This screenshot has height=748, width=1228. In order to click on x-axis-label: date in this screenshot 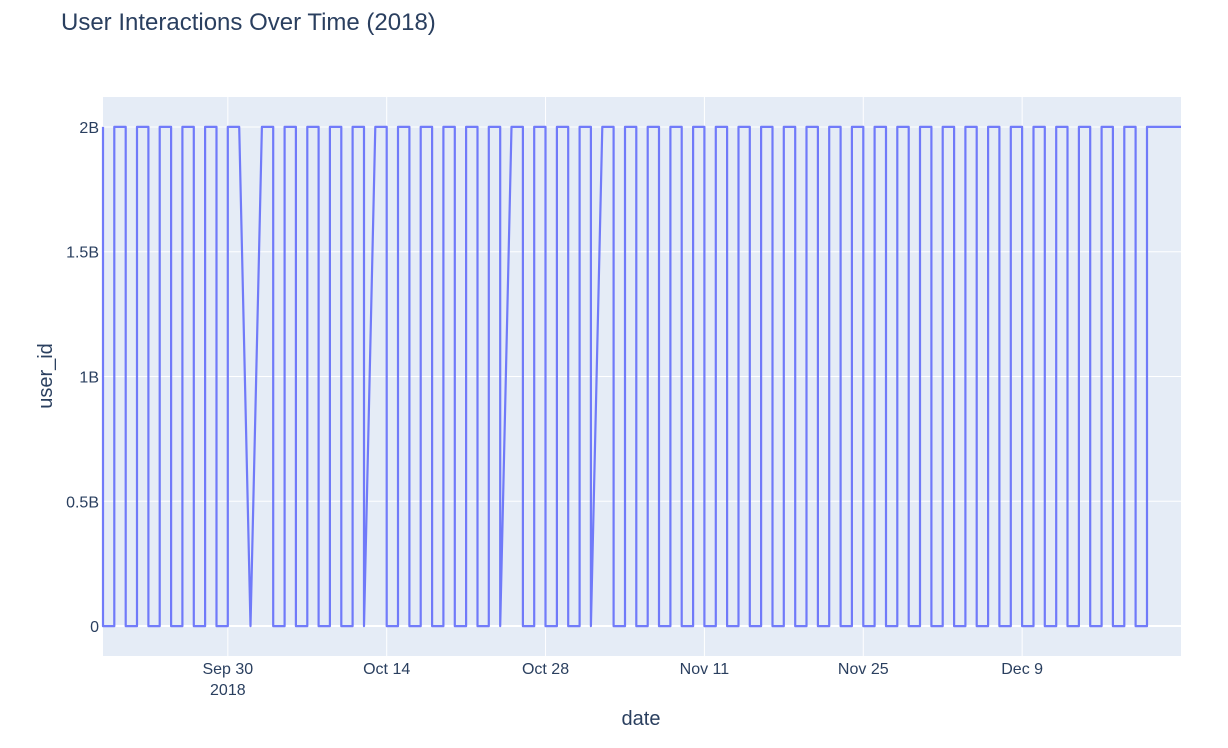, I will do `click(641, 719)`.